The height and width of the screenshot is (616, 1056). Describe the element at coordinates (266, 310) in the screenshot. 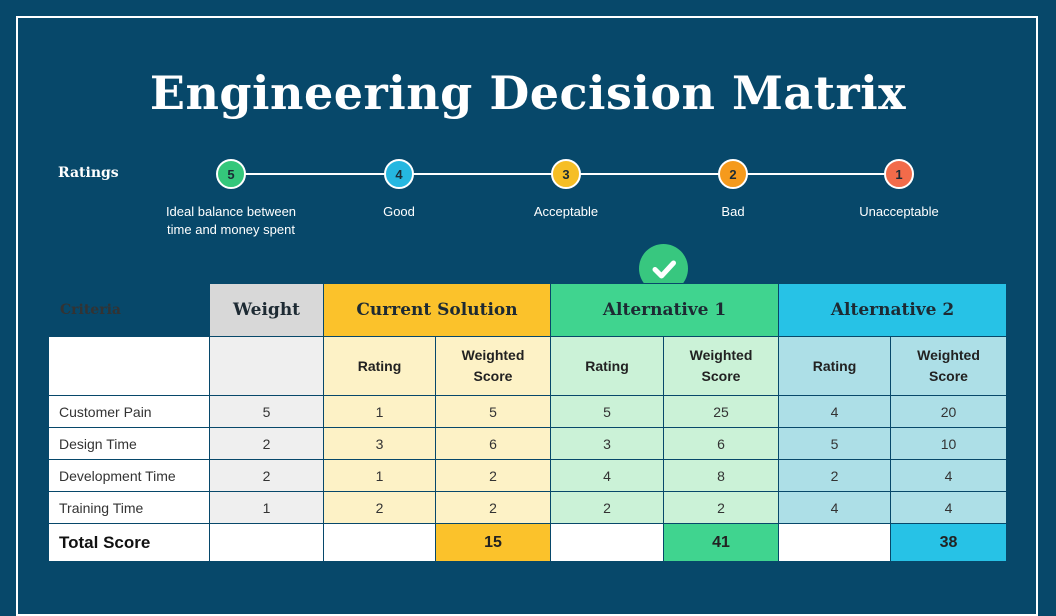

I see `weight-header: Weight` at that location.